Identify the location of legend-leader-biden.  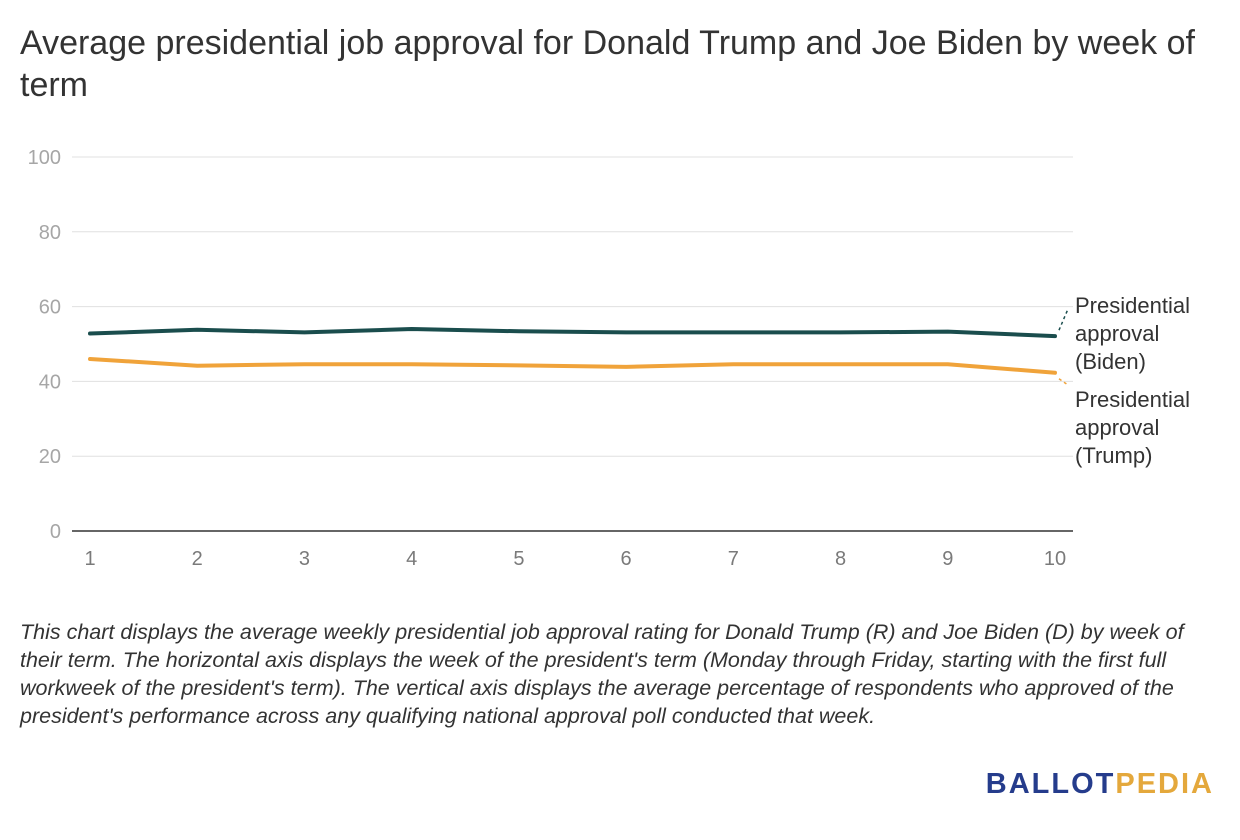
(1063, 319).